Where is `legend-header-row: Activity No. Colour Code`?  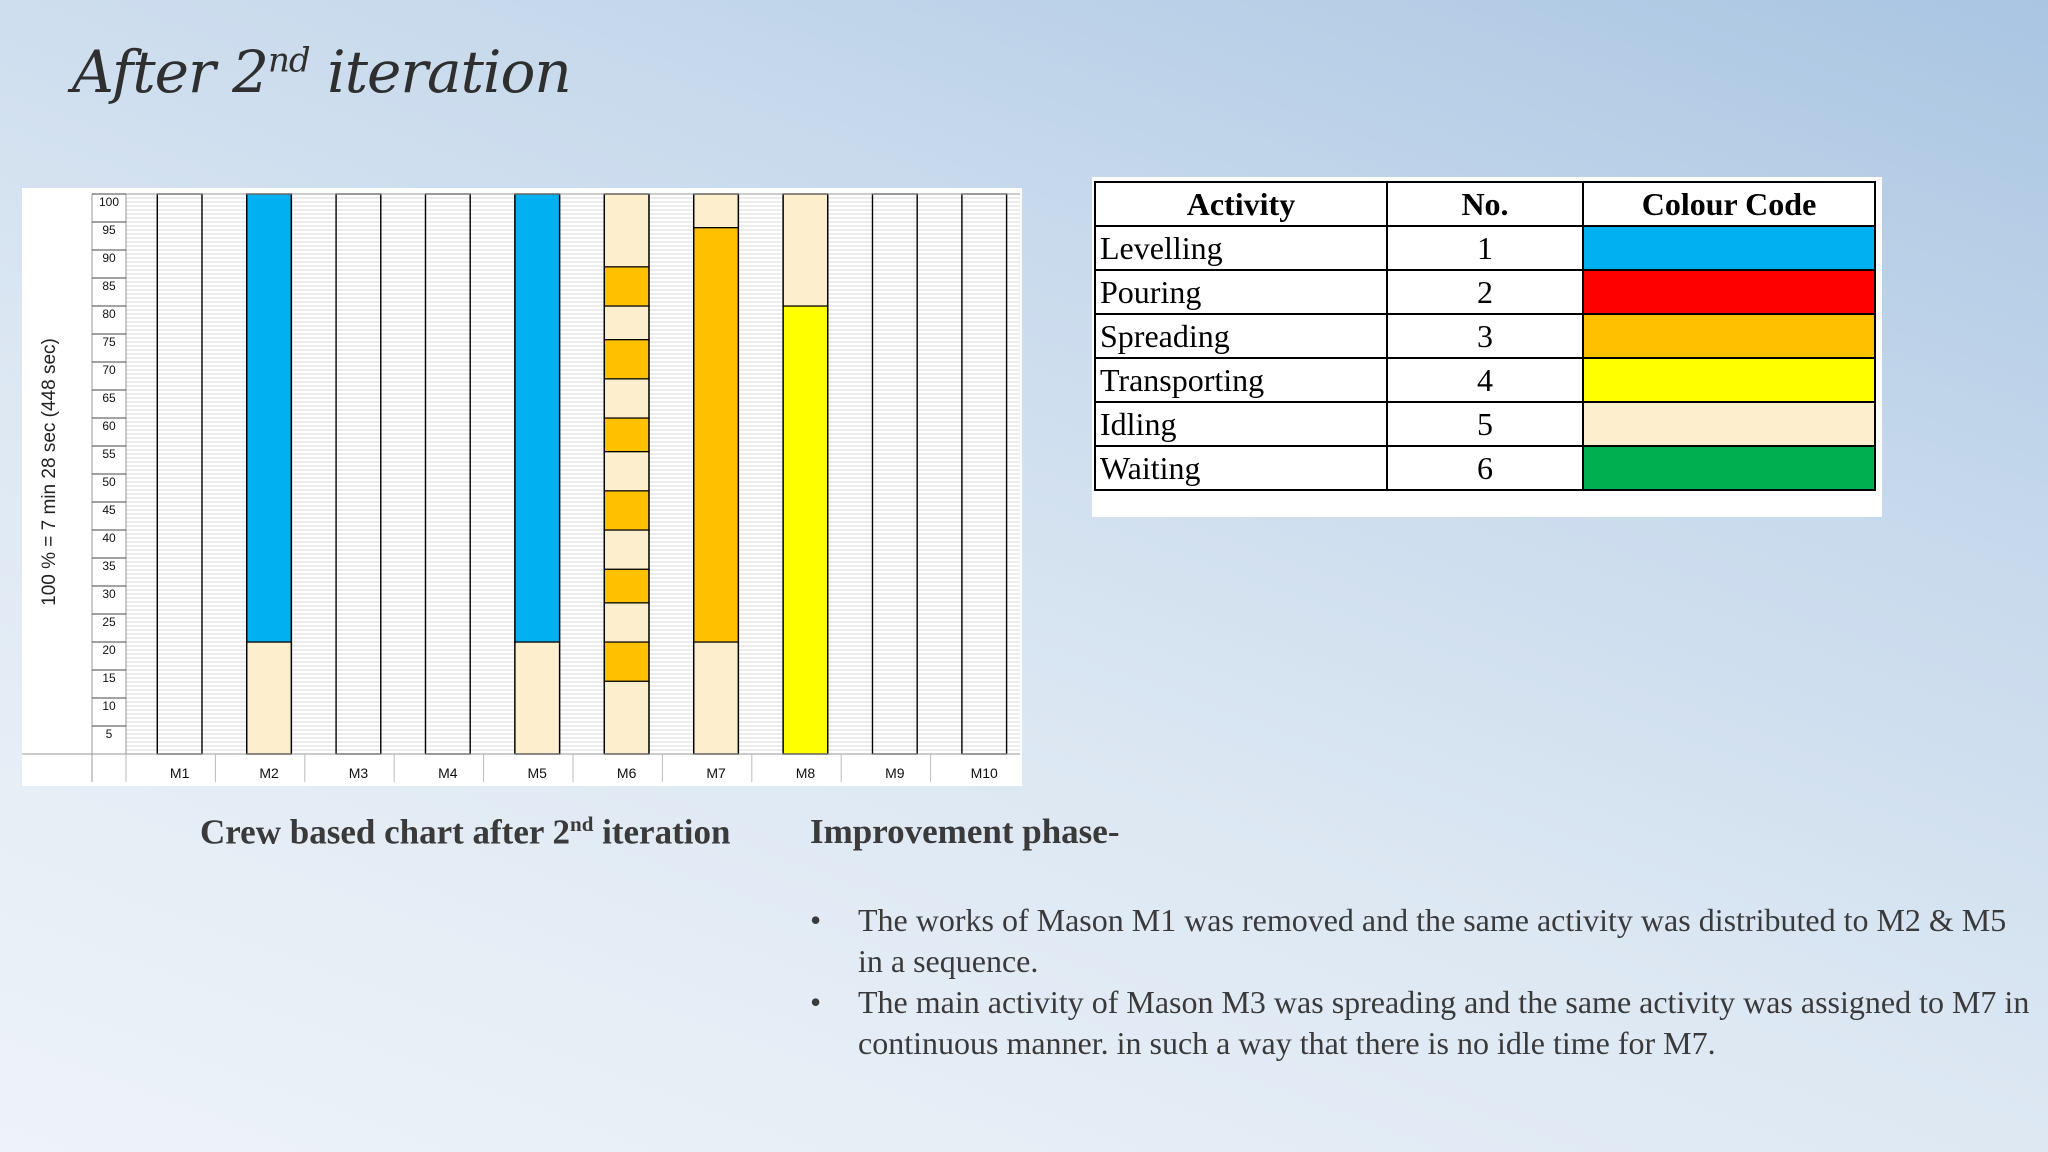 legend-header-row: Activity No. Colour Code is located at coordinates (1485, 204).